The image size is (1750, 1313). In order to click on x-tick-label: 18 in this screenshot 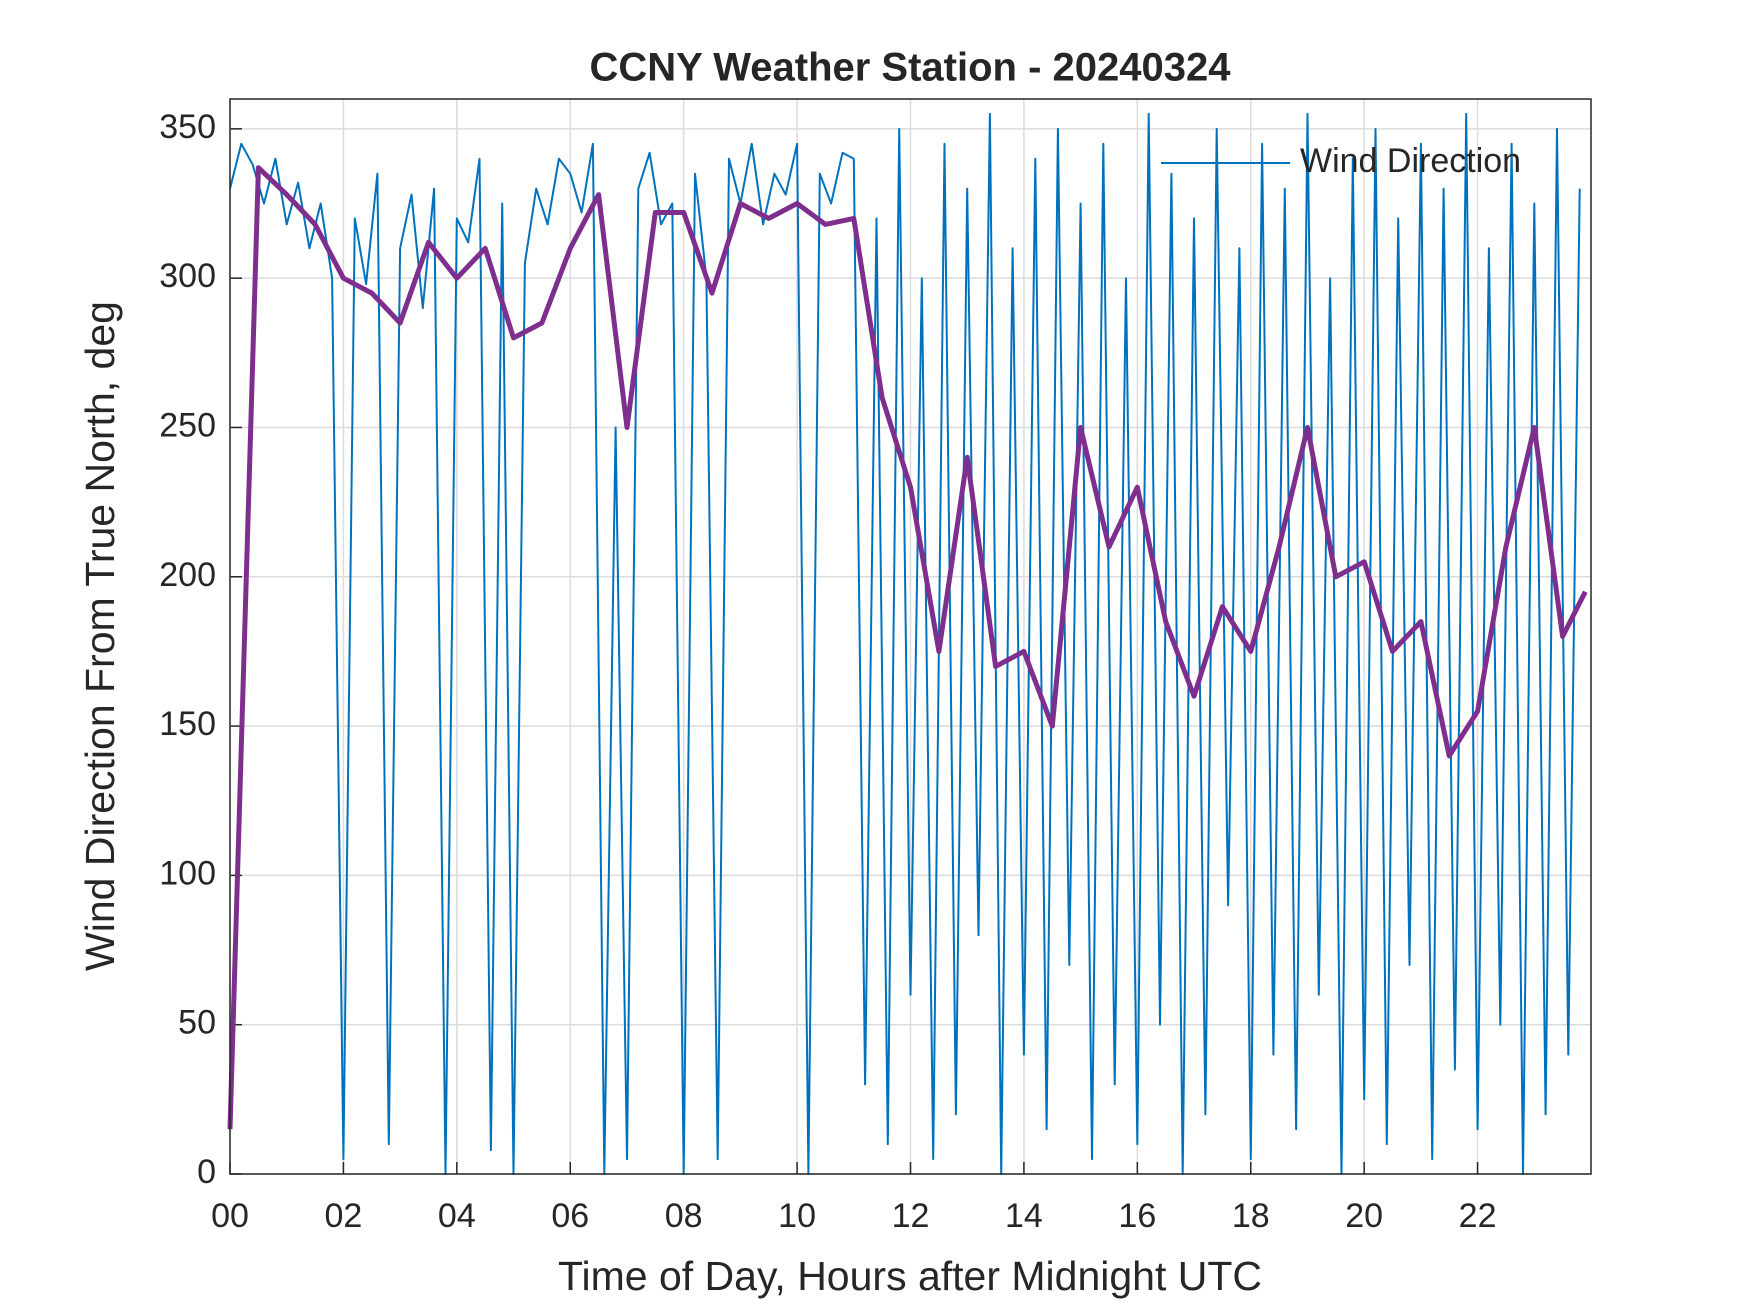, I will do `click(1251, 1216)`.